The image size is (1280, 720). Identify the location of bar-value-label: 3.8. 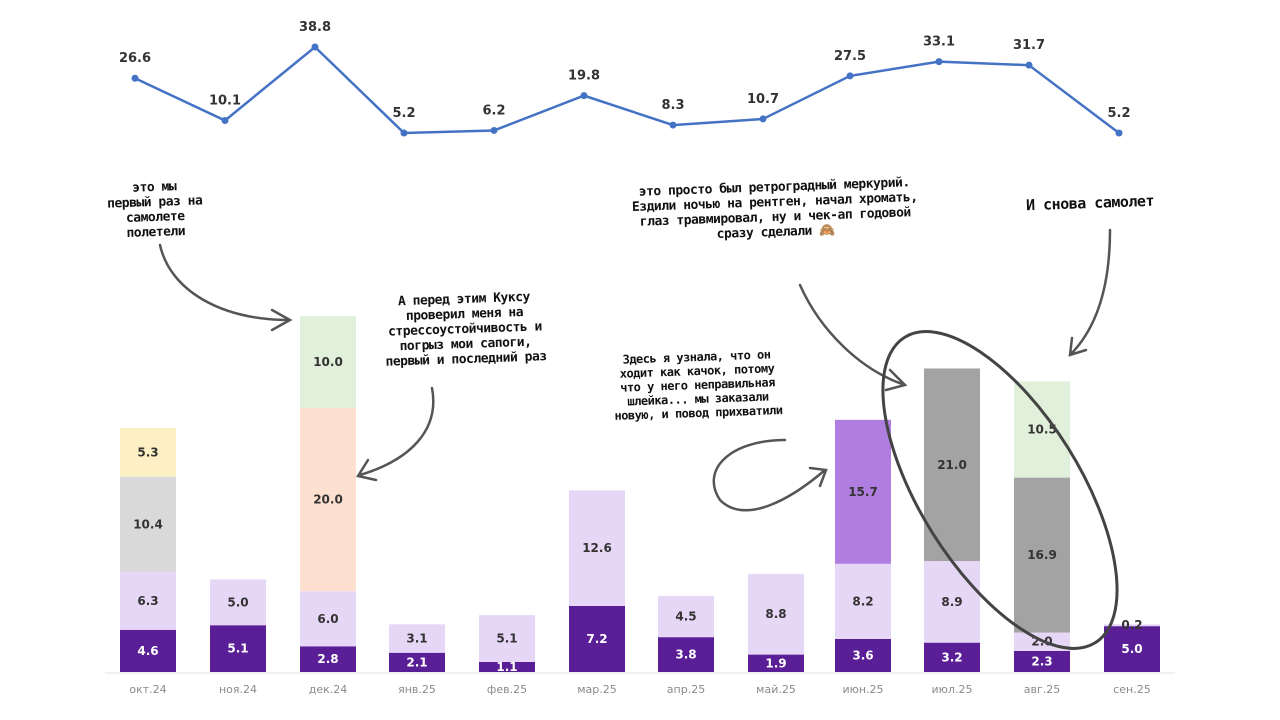
(685, 655).